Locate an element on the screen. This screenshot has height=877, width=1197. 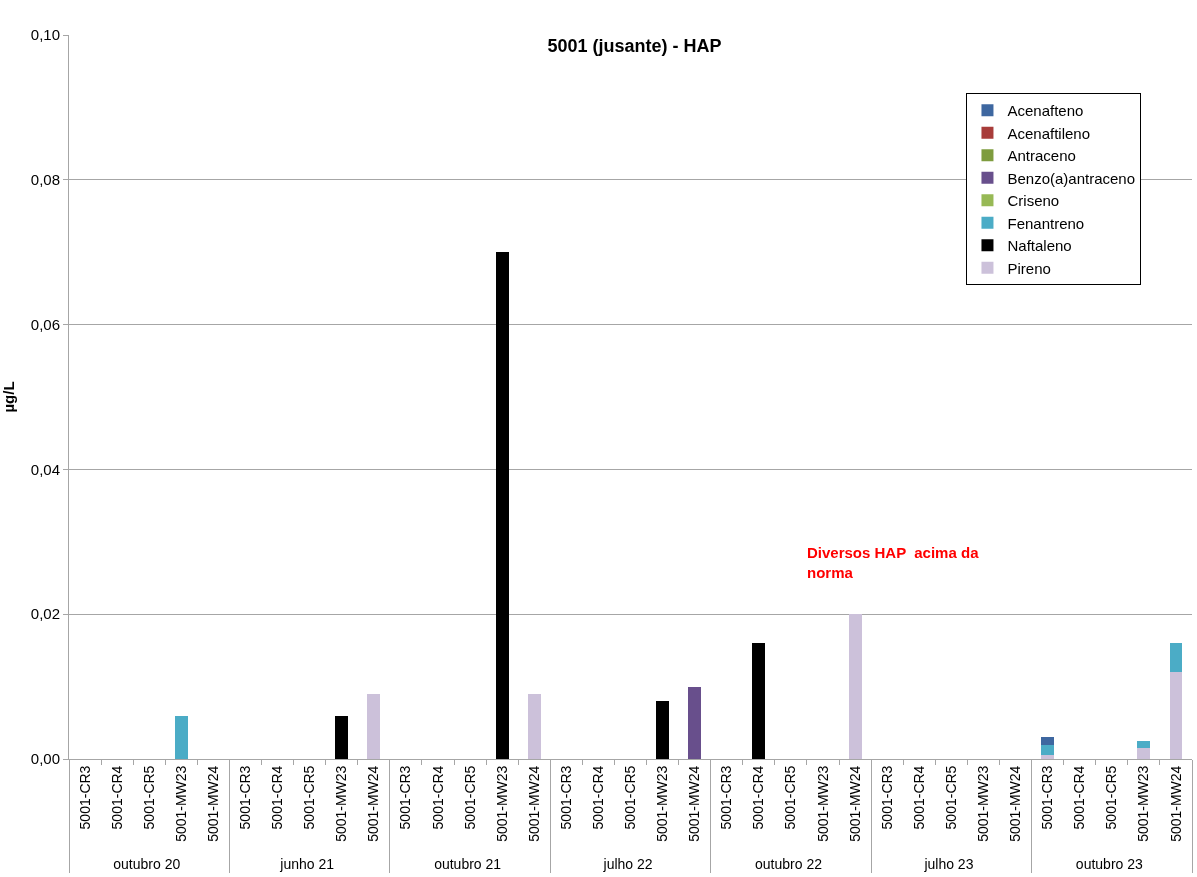
y-tick-label: 0,08 is located at coordinates (45, 180).